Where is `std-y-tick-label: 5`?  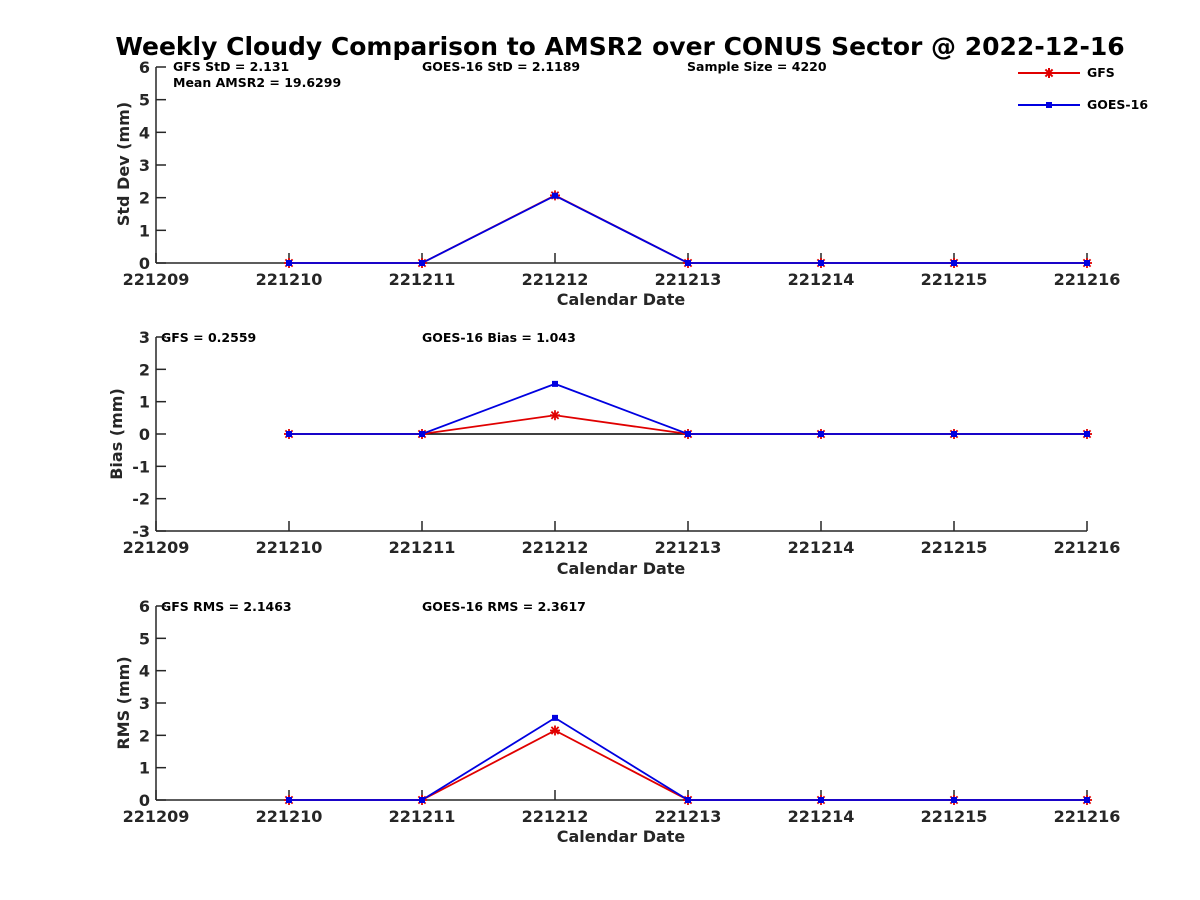 std-y-tick-label: 5 is located at coordinates (144, 100).